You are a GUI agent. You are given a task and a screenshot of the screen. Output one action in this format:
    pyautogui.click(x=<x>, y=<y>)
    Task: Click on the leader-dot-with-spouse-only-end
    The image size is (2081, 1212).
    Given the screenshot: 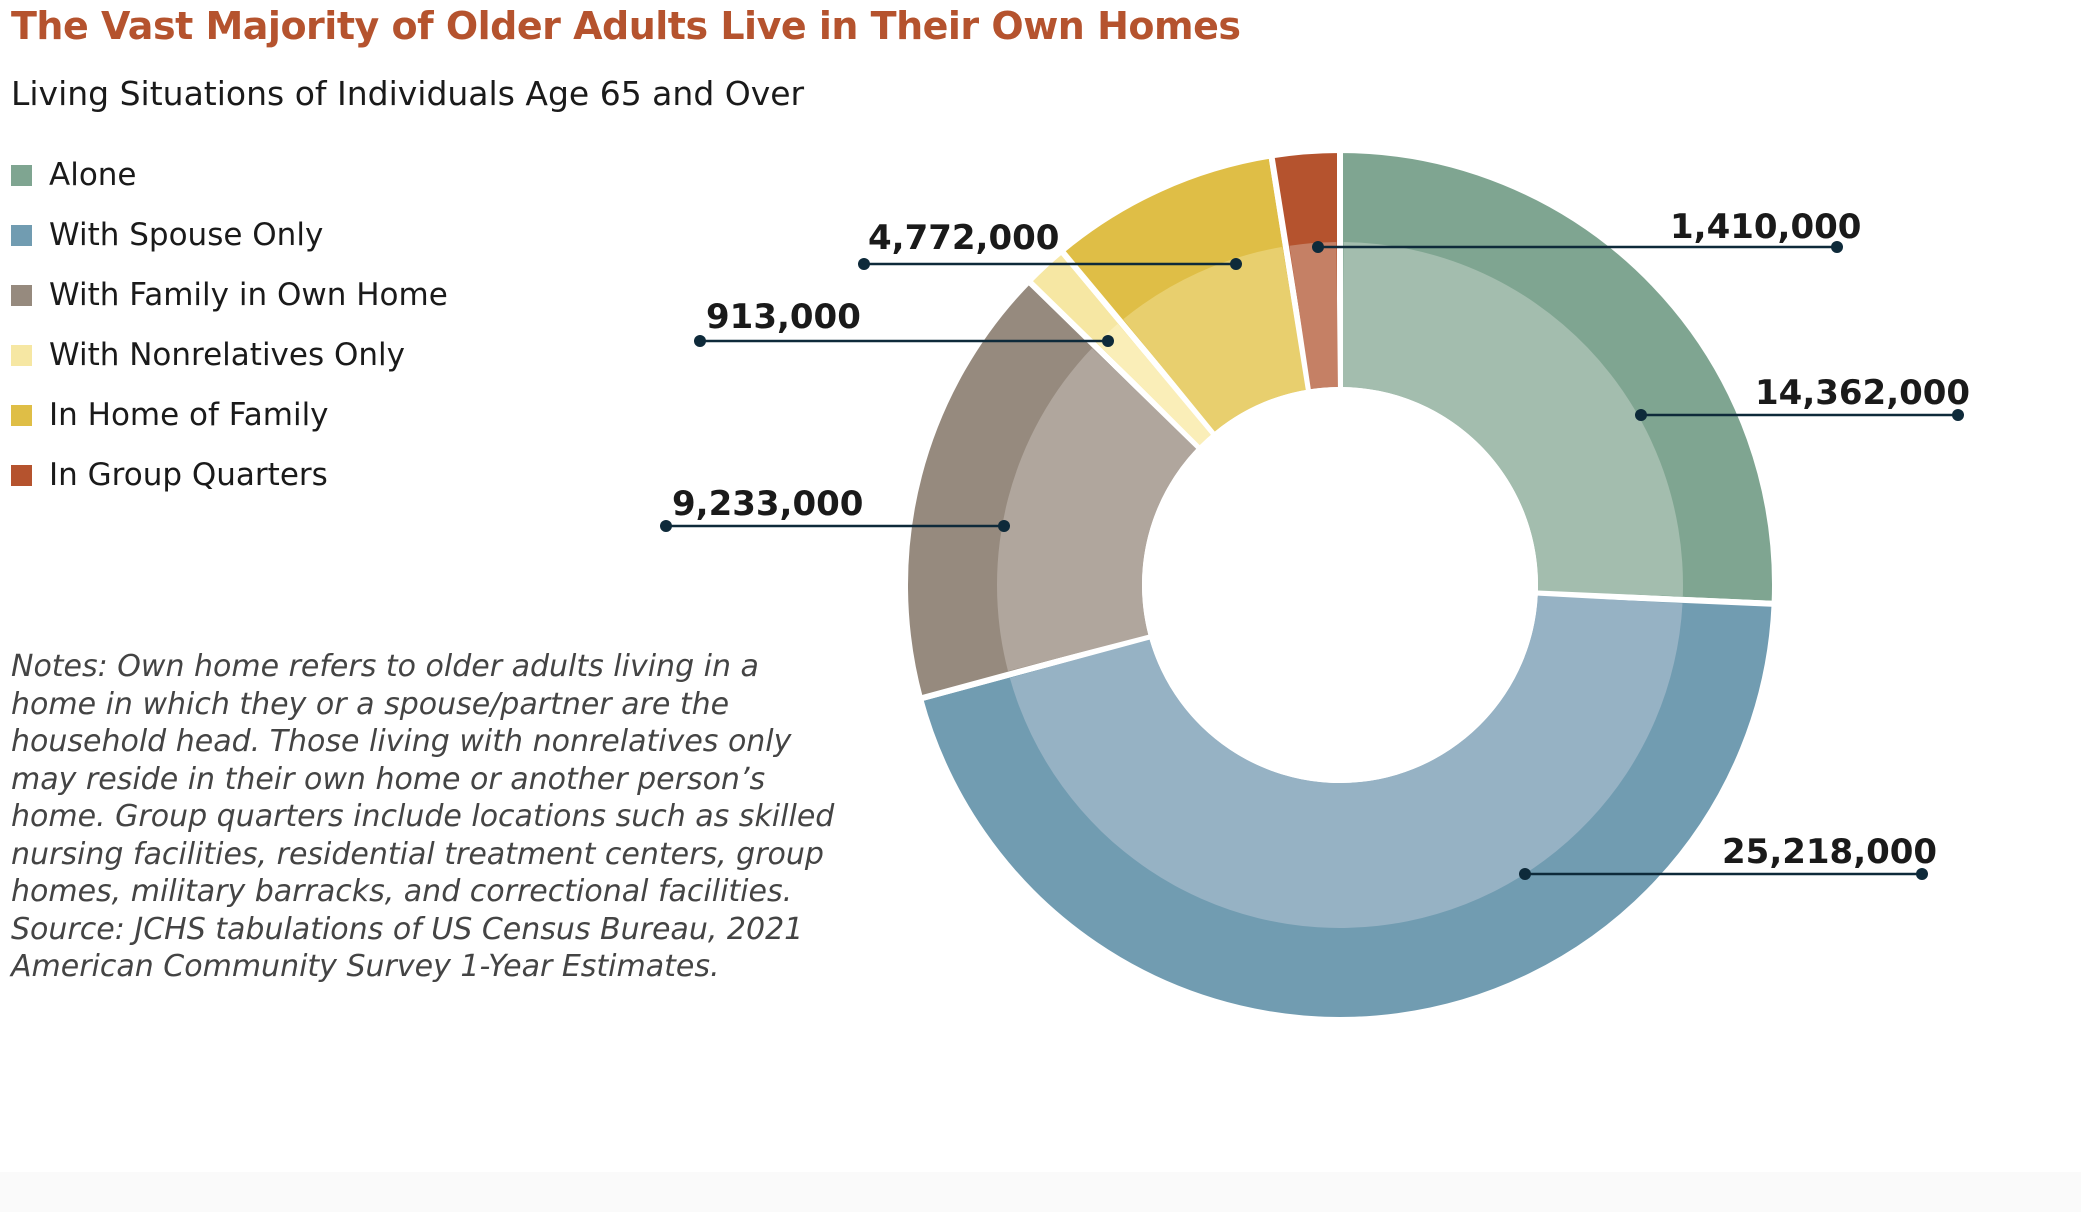 What is the action you would take?
    pyautogui.click(x=1922, y=874)
    